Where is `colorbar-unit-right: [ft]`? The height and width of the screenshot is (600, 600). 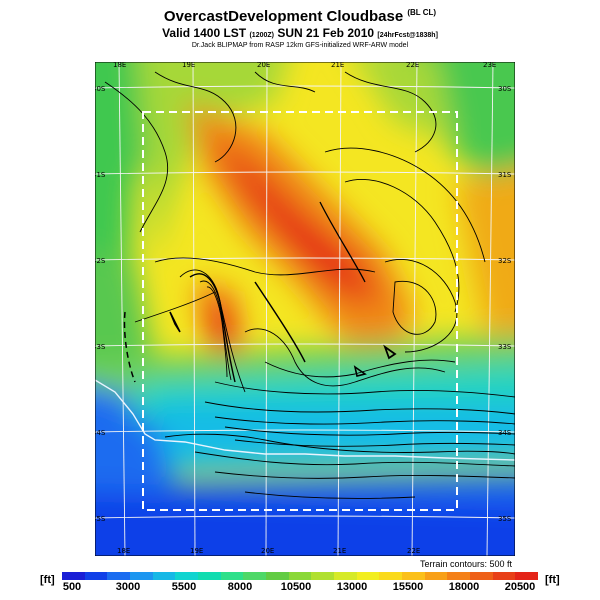
colorbar-unit-right: [ft] is located at coordinates (552, 580).